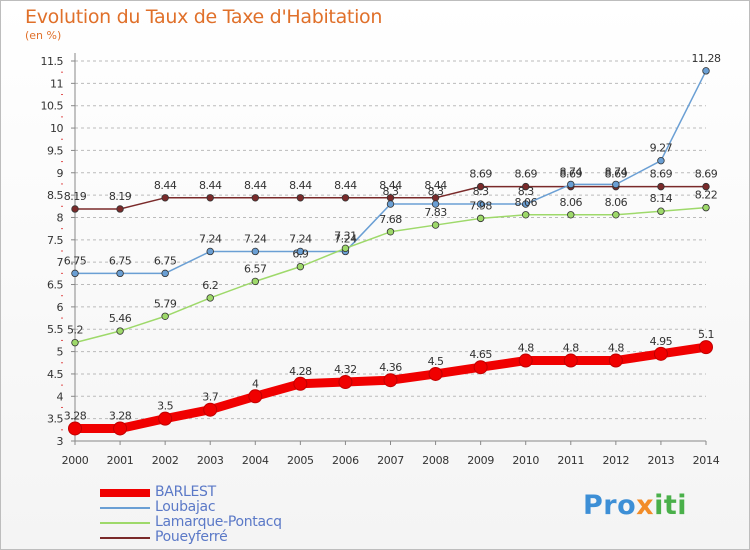 The height and width of the screenshot is (550, 750). What do you see at coordinates (435, 460) in the screenshot?
I see `x-tick-label: 2008` at bounding box center [435, 460].